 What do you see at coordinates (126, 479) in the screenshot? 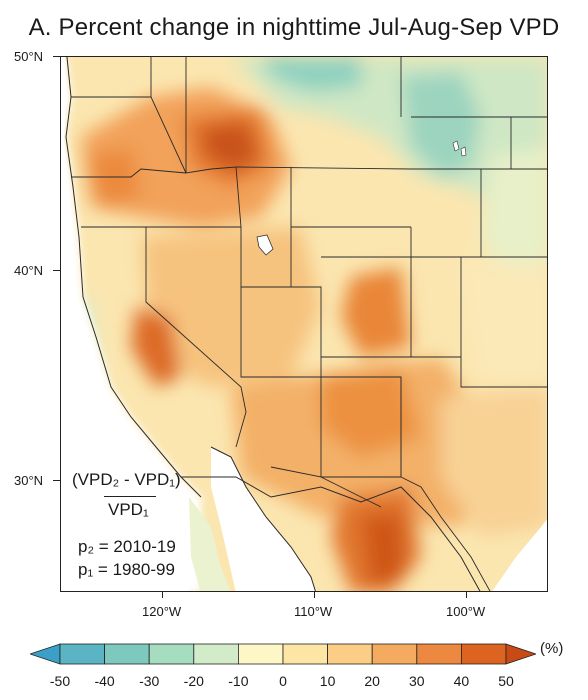
I see `formula-numerator: (VPD₂ - VPD₁)` at bounding box center [126, 479].